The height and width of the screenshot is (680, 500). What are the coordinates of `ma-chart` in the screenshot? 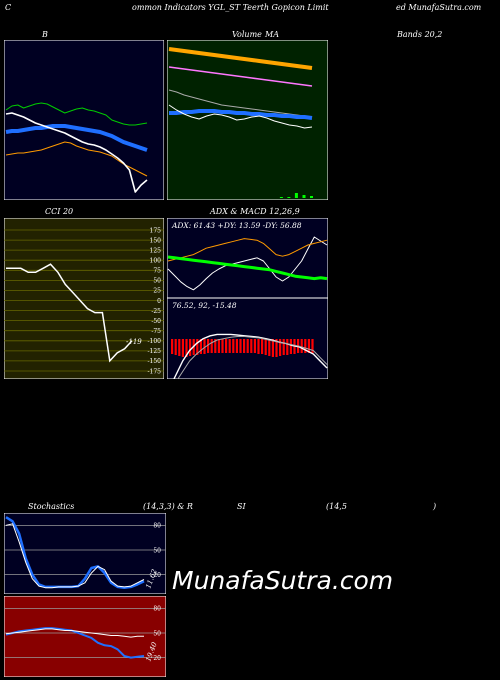 It's located at (247, 120).